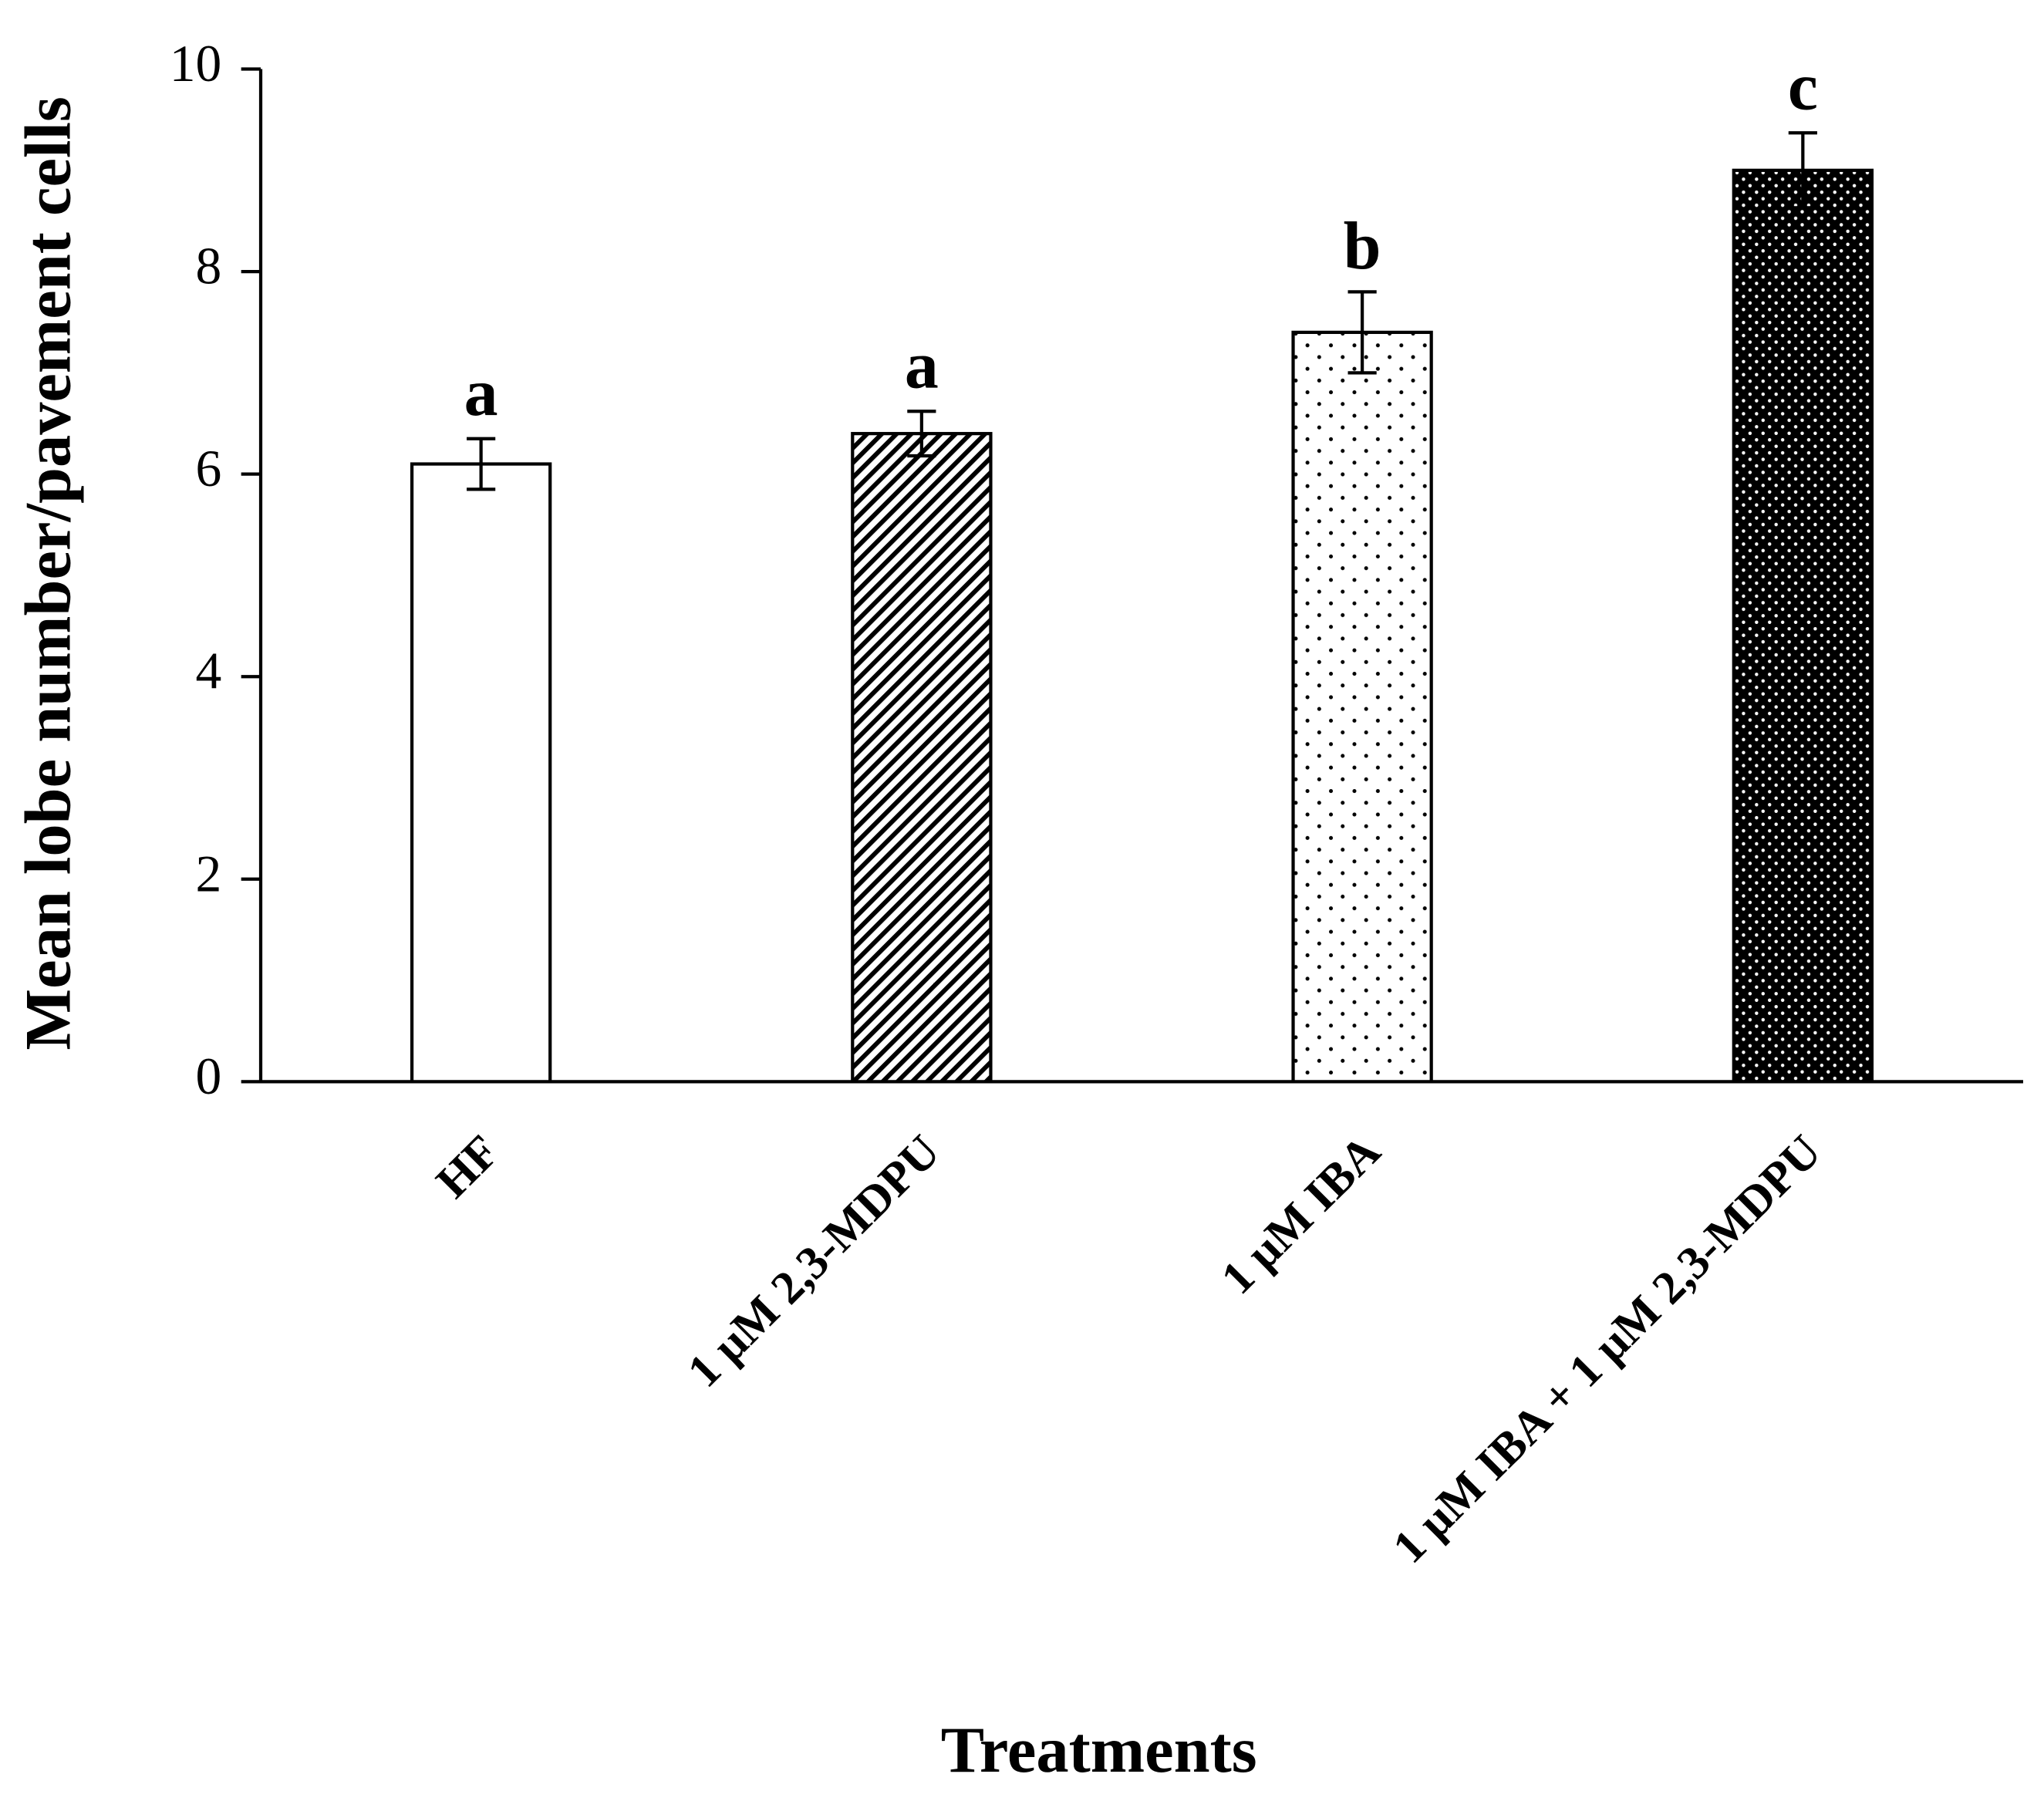  I want to click on significance-letter: c, so click(1803, 88).